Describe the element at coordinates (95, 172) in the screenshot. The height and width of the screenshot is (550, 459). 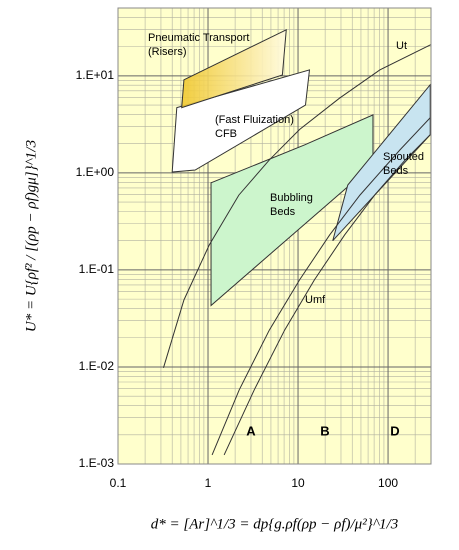
I see `y-tick-label: 1.E+00` at that location.